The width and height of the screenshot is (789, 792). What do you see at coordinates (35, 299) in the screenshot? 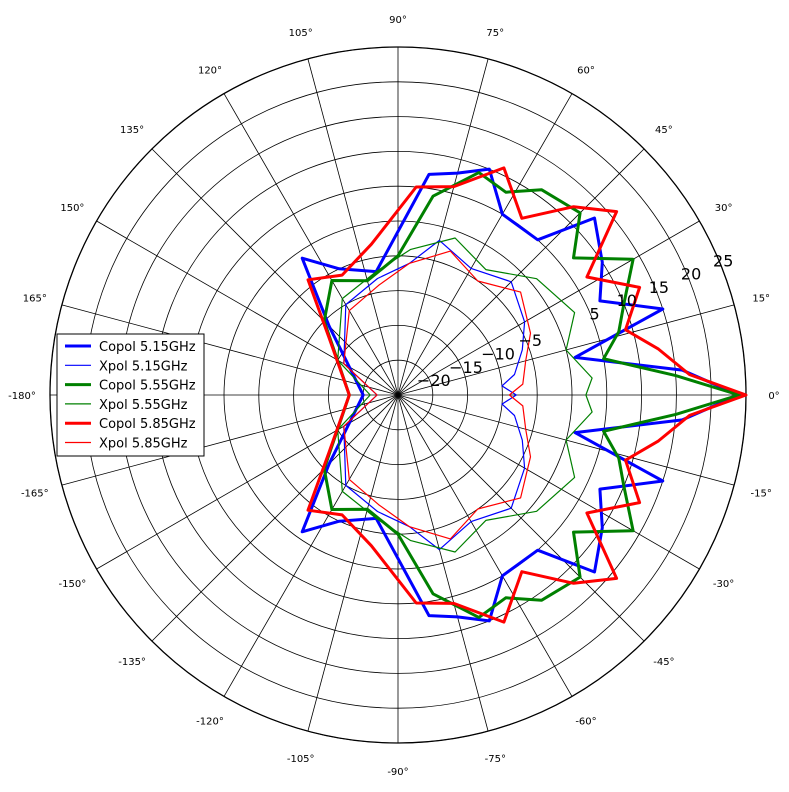
I see `angle-tick-label: 165°` at bounding box center [35, 299].